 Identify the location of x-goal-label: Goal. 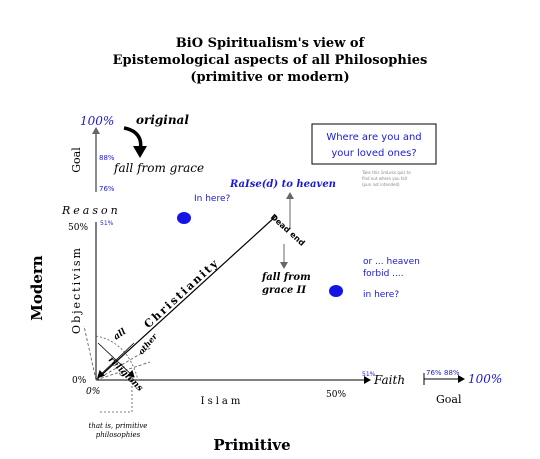
(449, 399).